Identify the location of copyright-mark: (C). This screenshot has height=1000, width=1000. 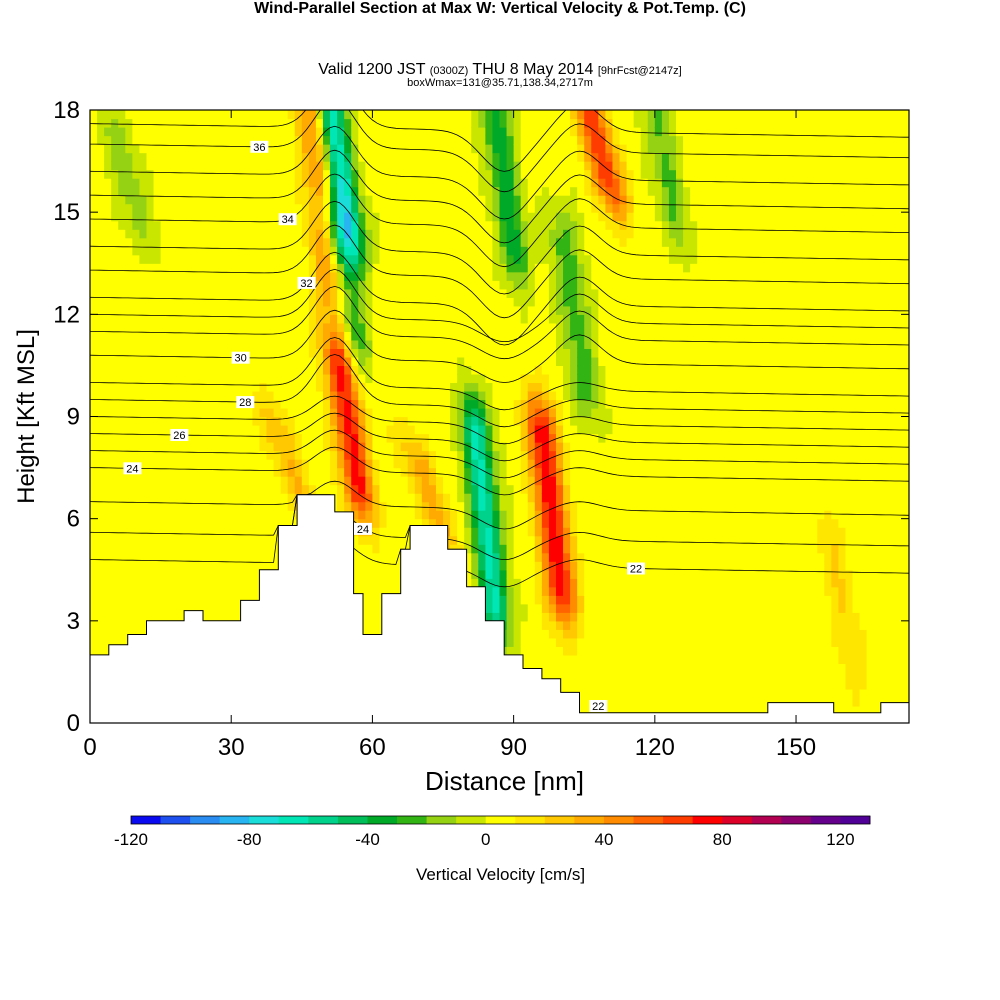
(734, 8).